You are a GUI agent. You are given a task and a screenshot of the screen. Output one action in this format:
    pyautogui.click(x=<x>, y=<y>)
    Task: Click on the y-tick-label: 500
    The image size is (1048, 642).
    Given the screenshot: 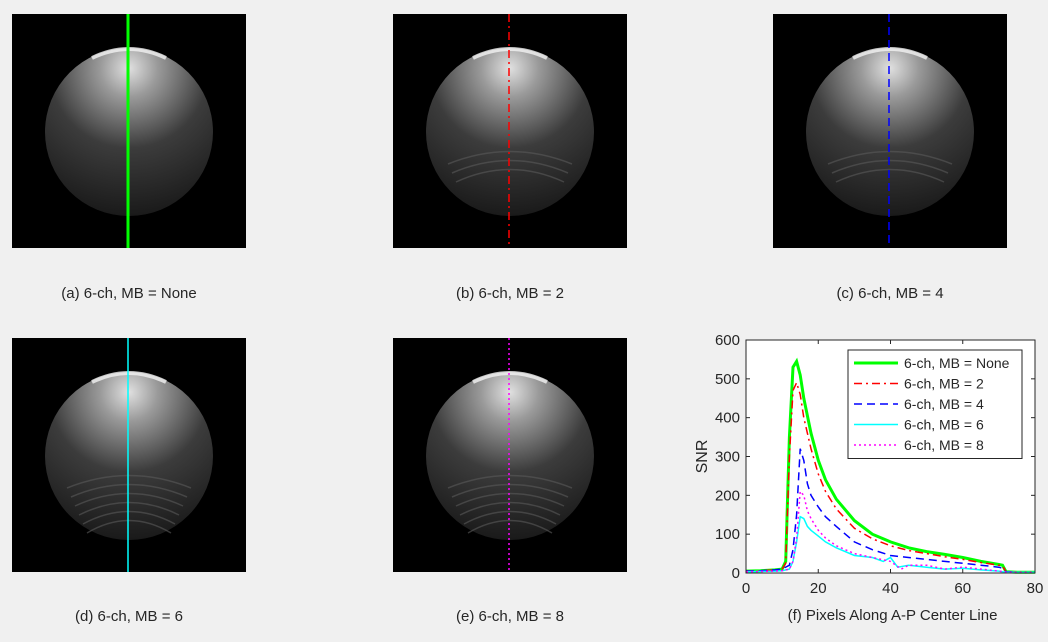 What is the action you would take?
    pyautogui.click(x=727, y=379)
    